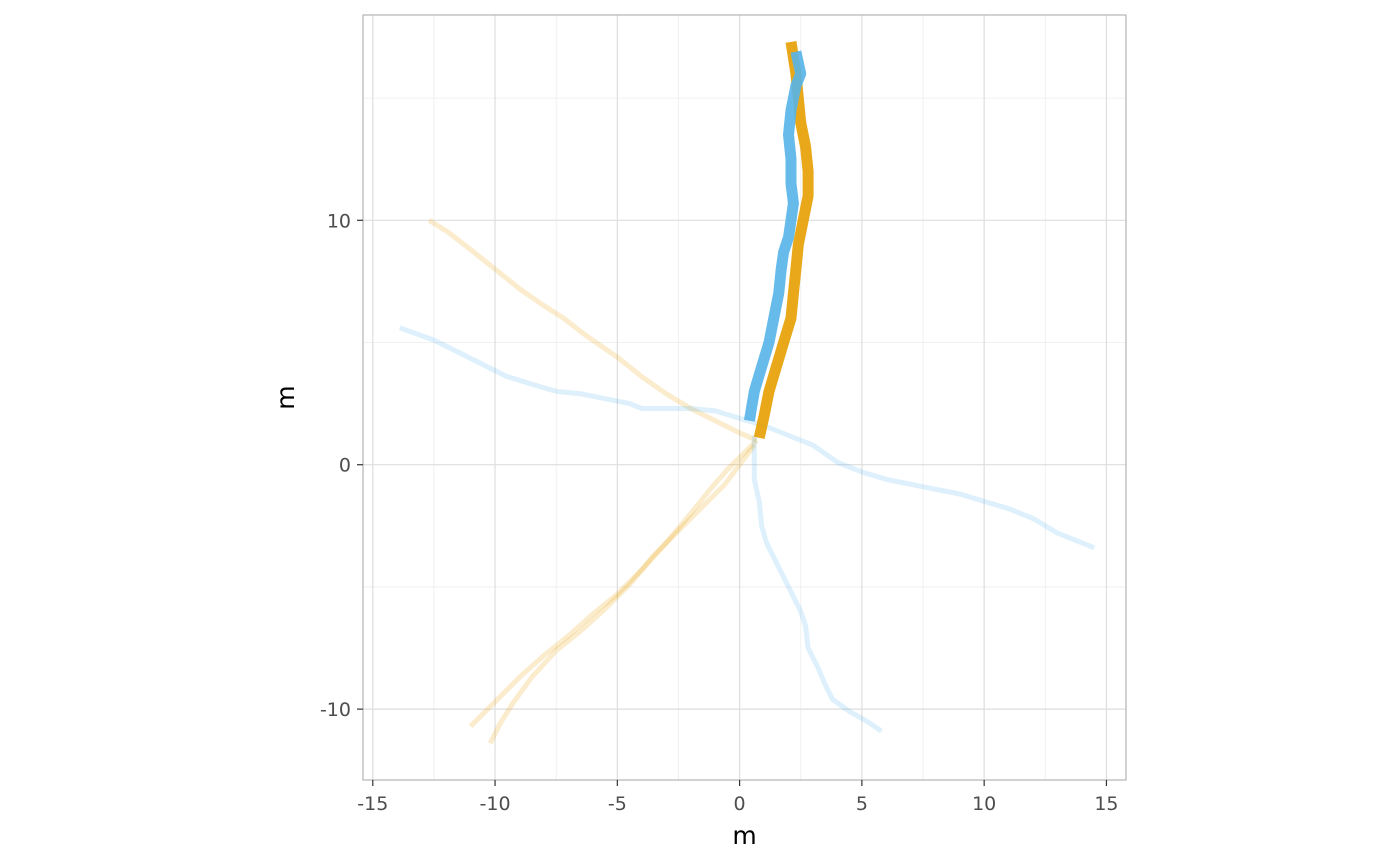  Describe the element at coordinates (862, 804) in the screenshot. I see `x-tick-label: 5` at that location.